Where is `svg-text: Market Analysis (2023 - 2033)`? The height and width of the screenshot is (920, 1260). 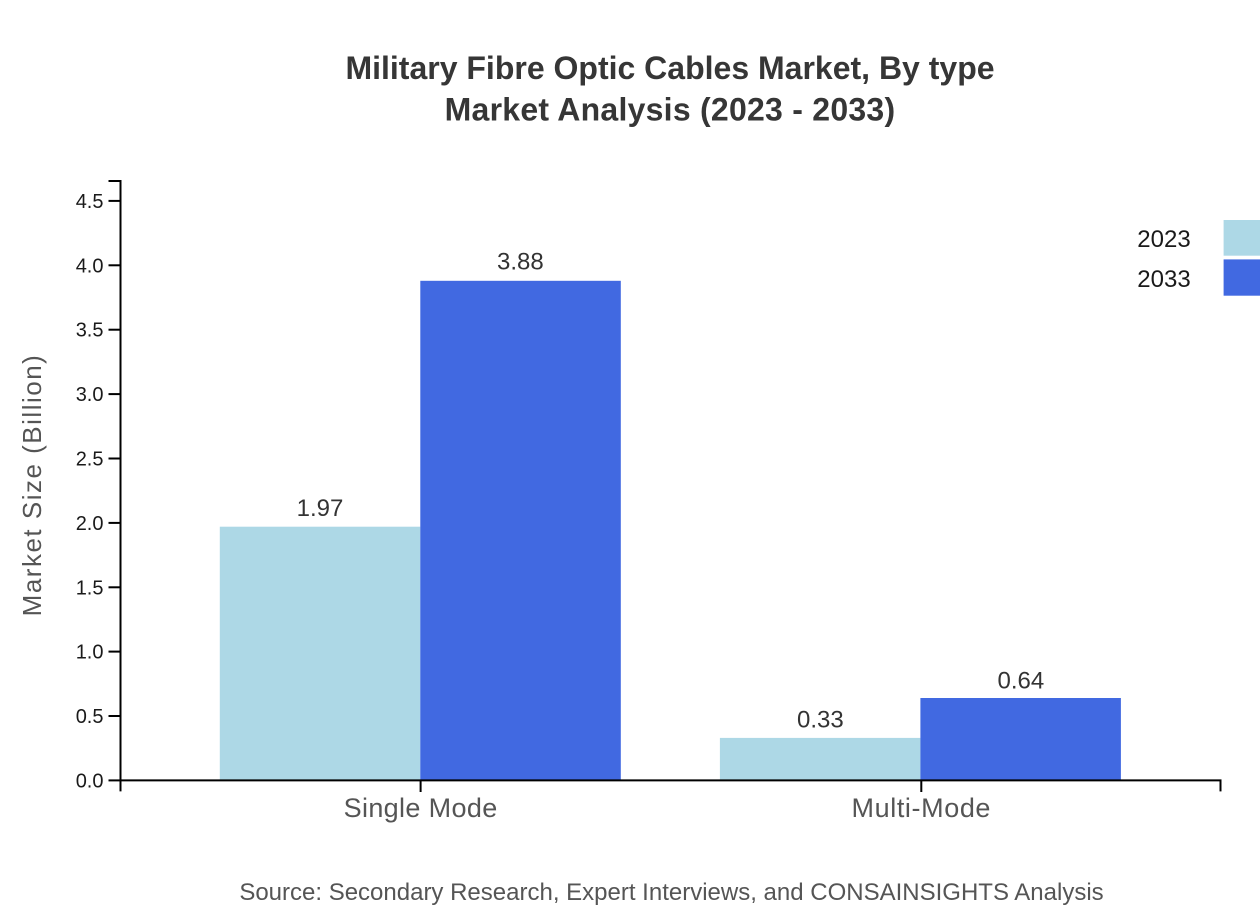 svg-text: Market Analysis (2023 - 2033) is located at coordinates (670, 109).